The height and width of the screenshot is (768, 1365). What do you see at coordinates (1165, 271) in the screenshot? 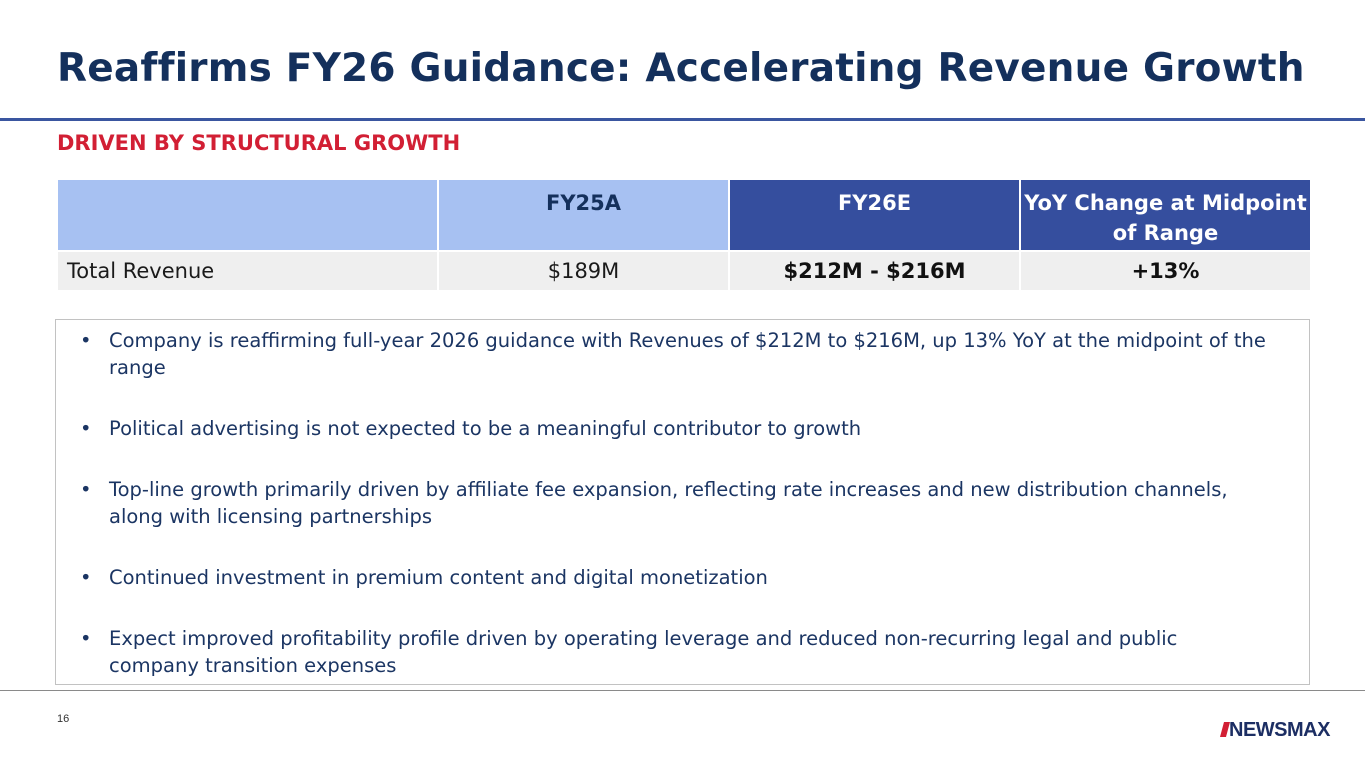
I see `cell-yoy-value: +13%` at bounding box center [1165, 271].